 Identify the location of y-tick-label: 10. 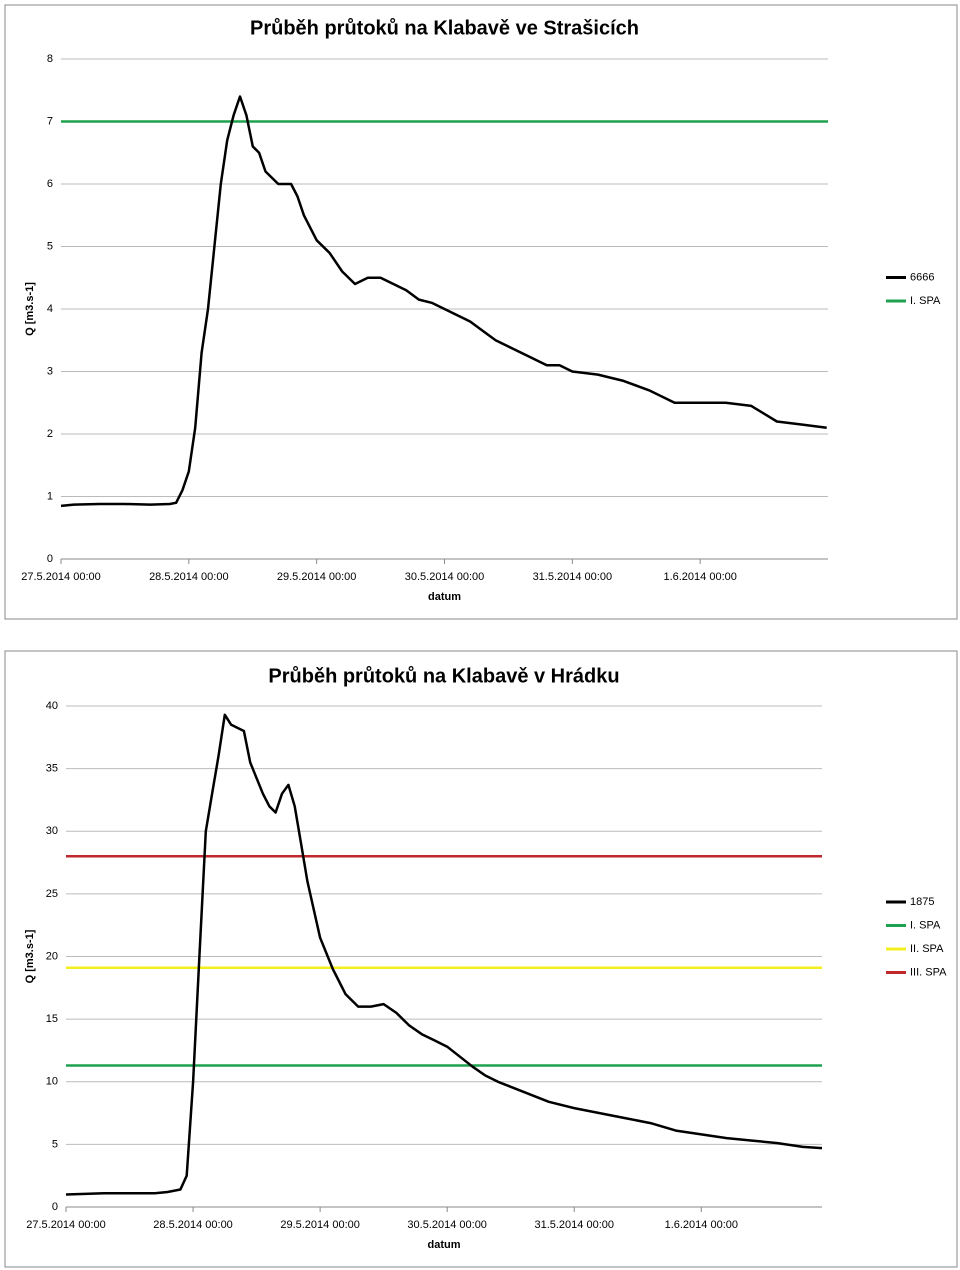
(52, 1082).